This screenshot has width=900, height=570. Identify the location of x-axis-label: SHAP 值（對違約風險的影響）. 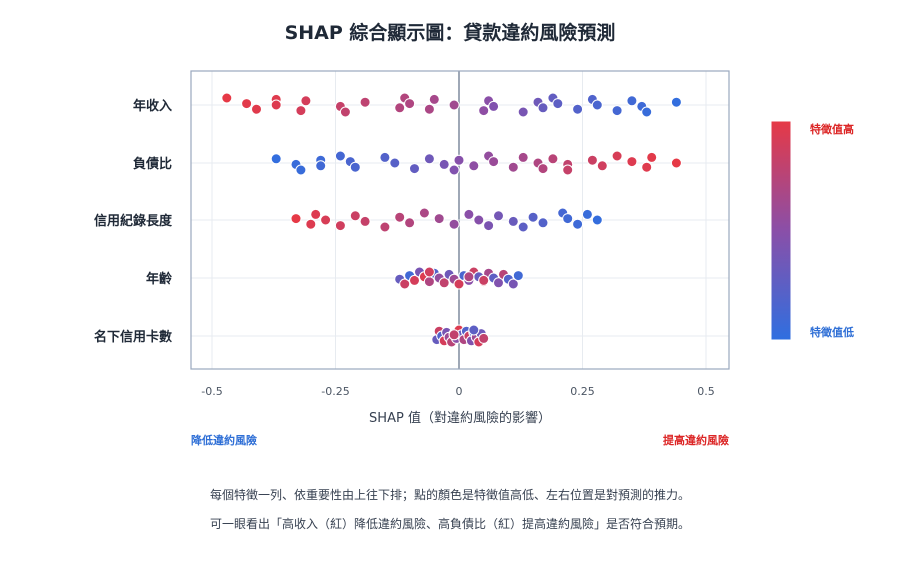
(460, 418).